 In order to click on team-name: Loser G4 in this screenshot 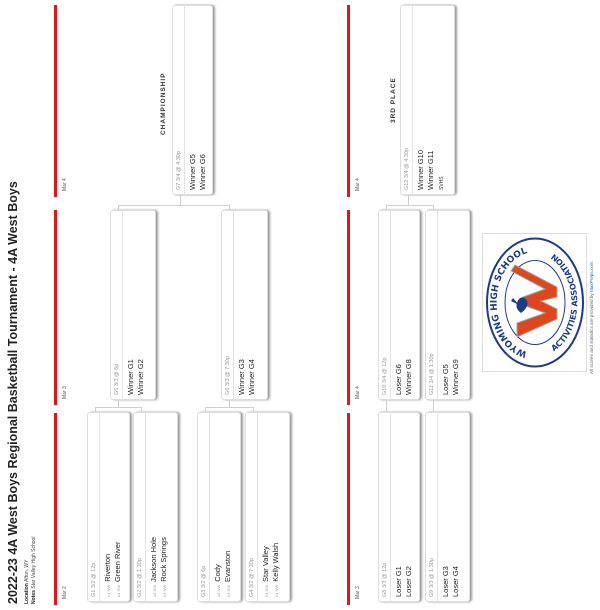, I will do `click(455, 581)`.